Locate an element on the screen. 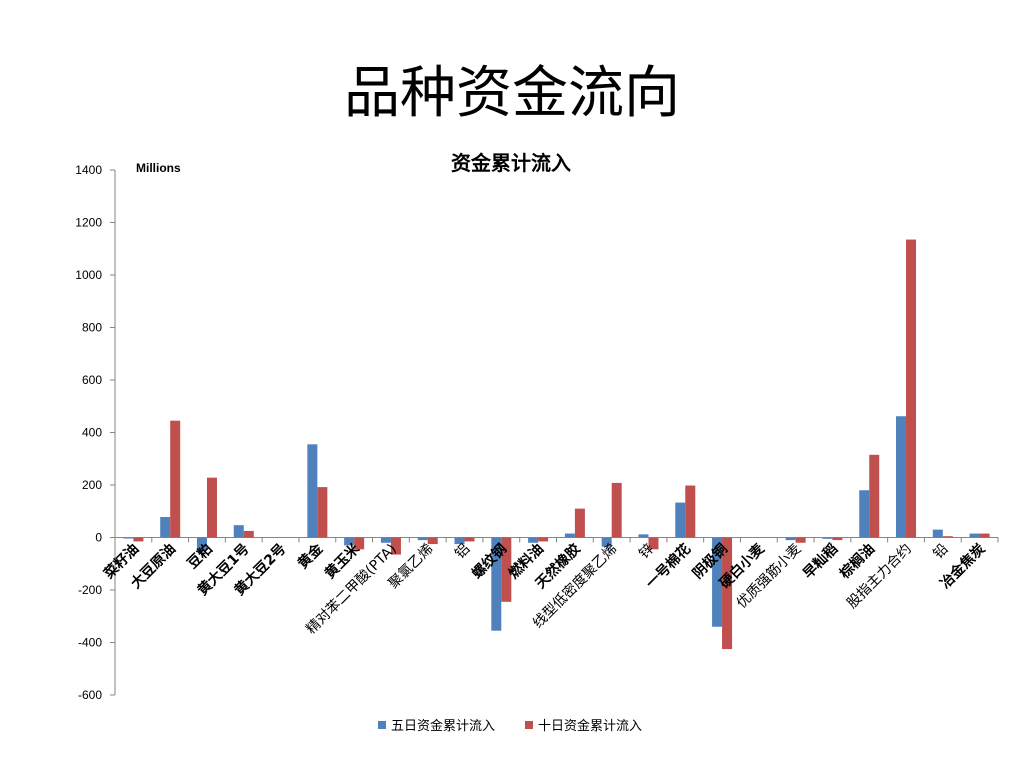  y-tick-label: -200 is located at coordinates (90, 590).